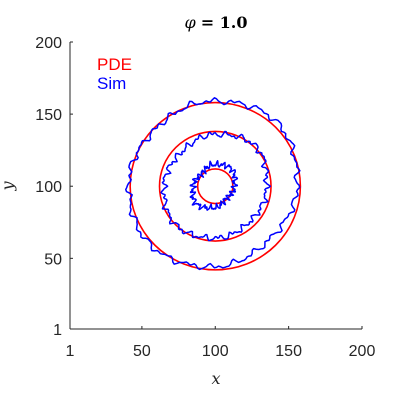 The width and height of the screenshot is (415, 415). I want to click on y-axis-label: y, so click(8, 186).